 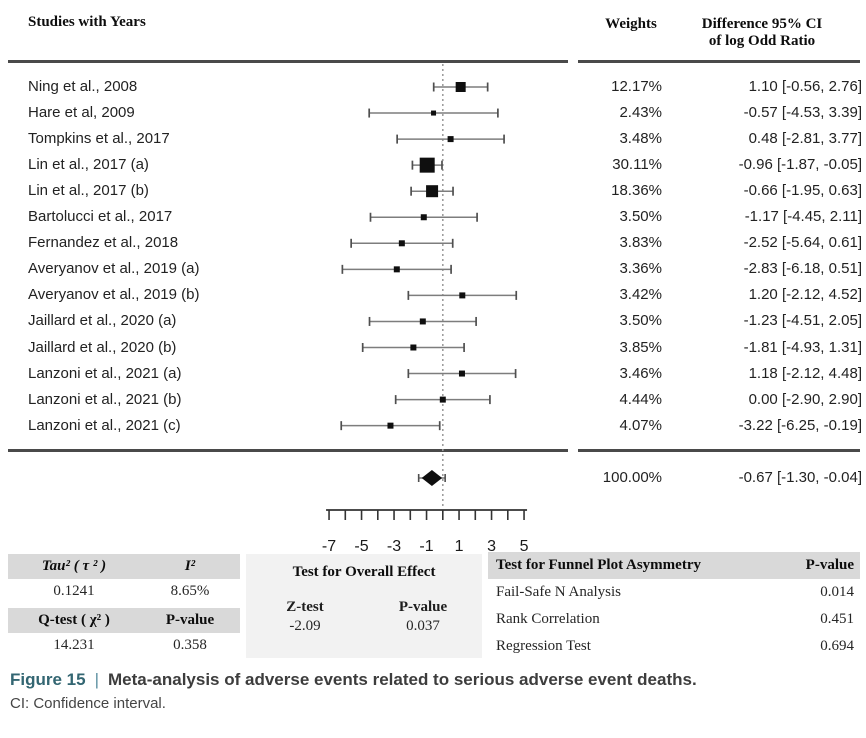 What do you see at coordinates (100, 217) in the screenshot?
I see `study-label: Bartolucci et al., 2017` at bounding box center [100, 217].